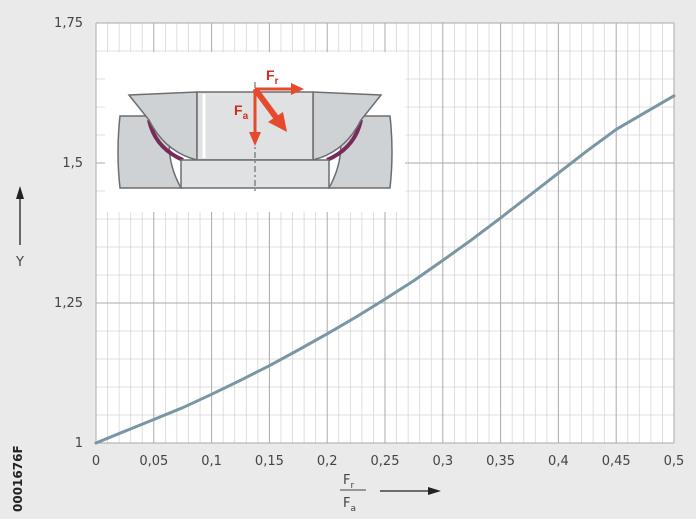  I want to click on x-tick-label: 0,1, so click(211, 461).